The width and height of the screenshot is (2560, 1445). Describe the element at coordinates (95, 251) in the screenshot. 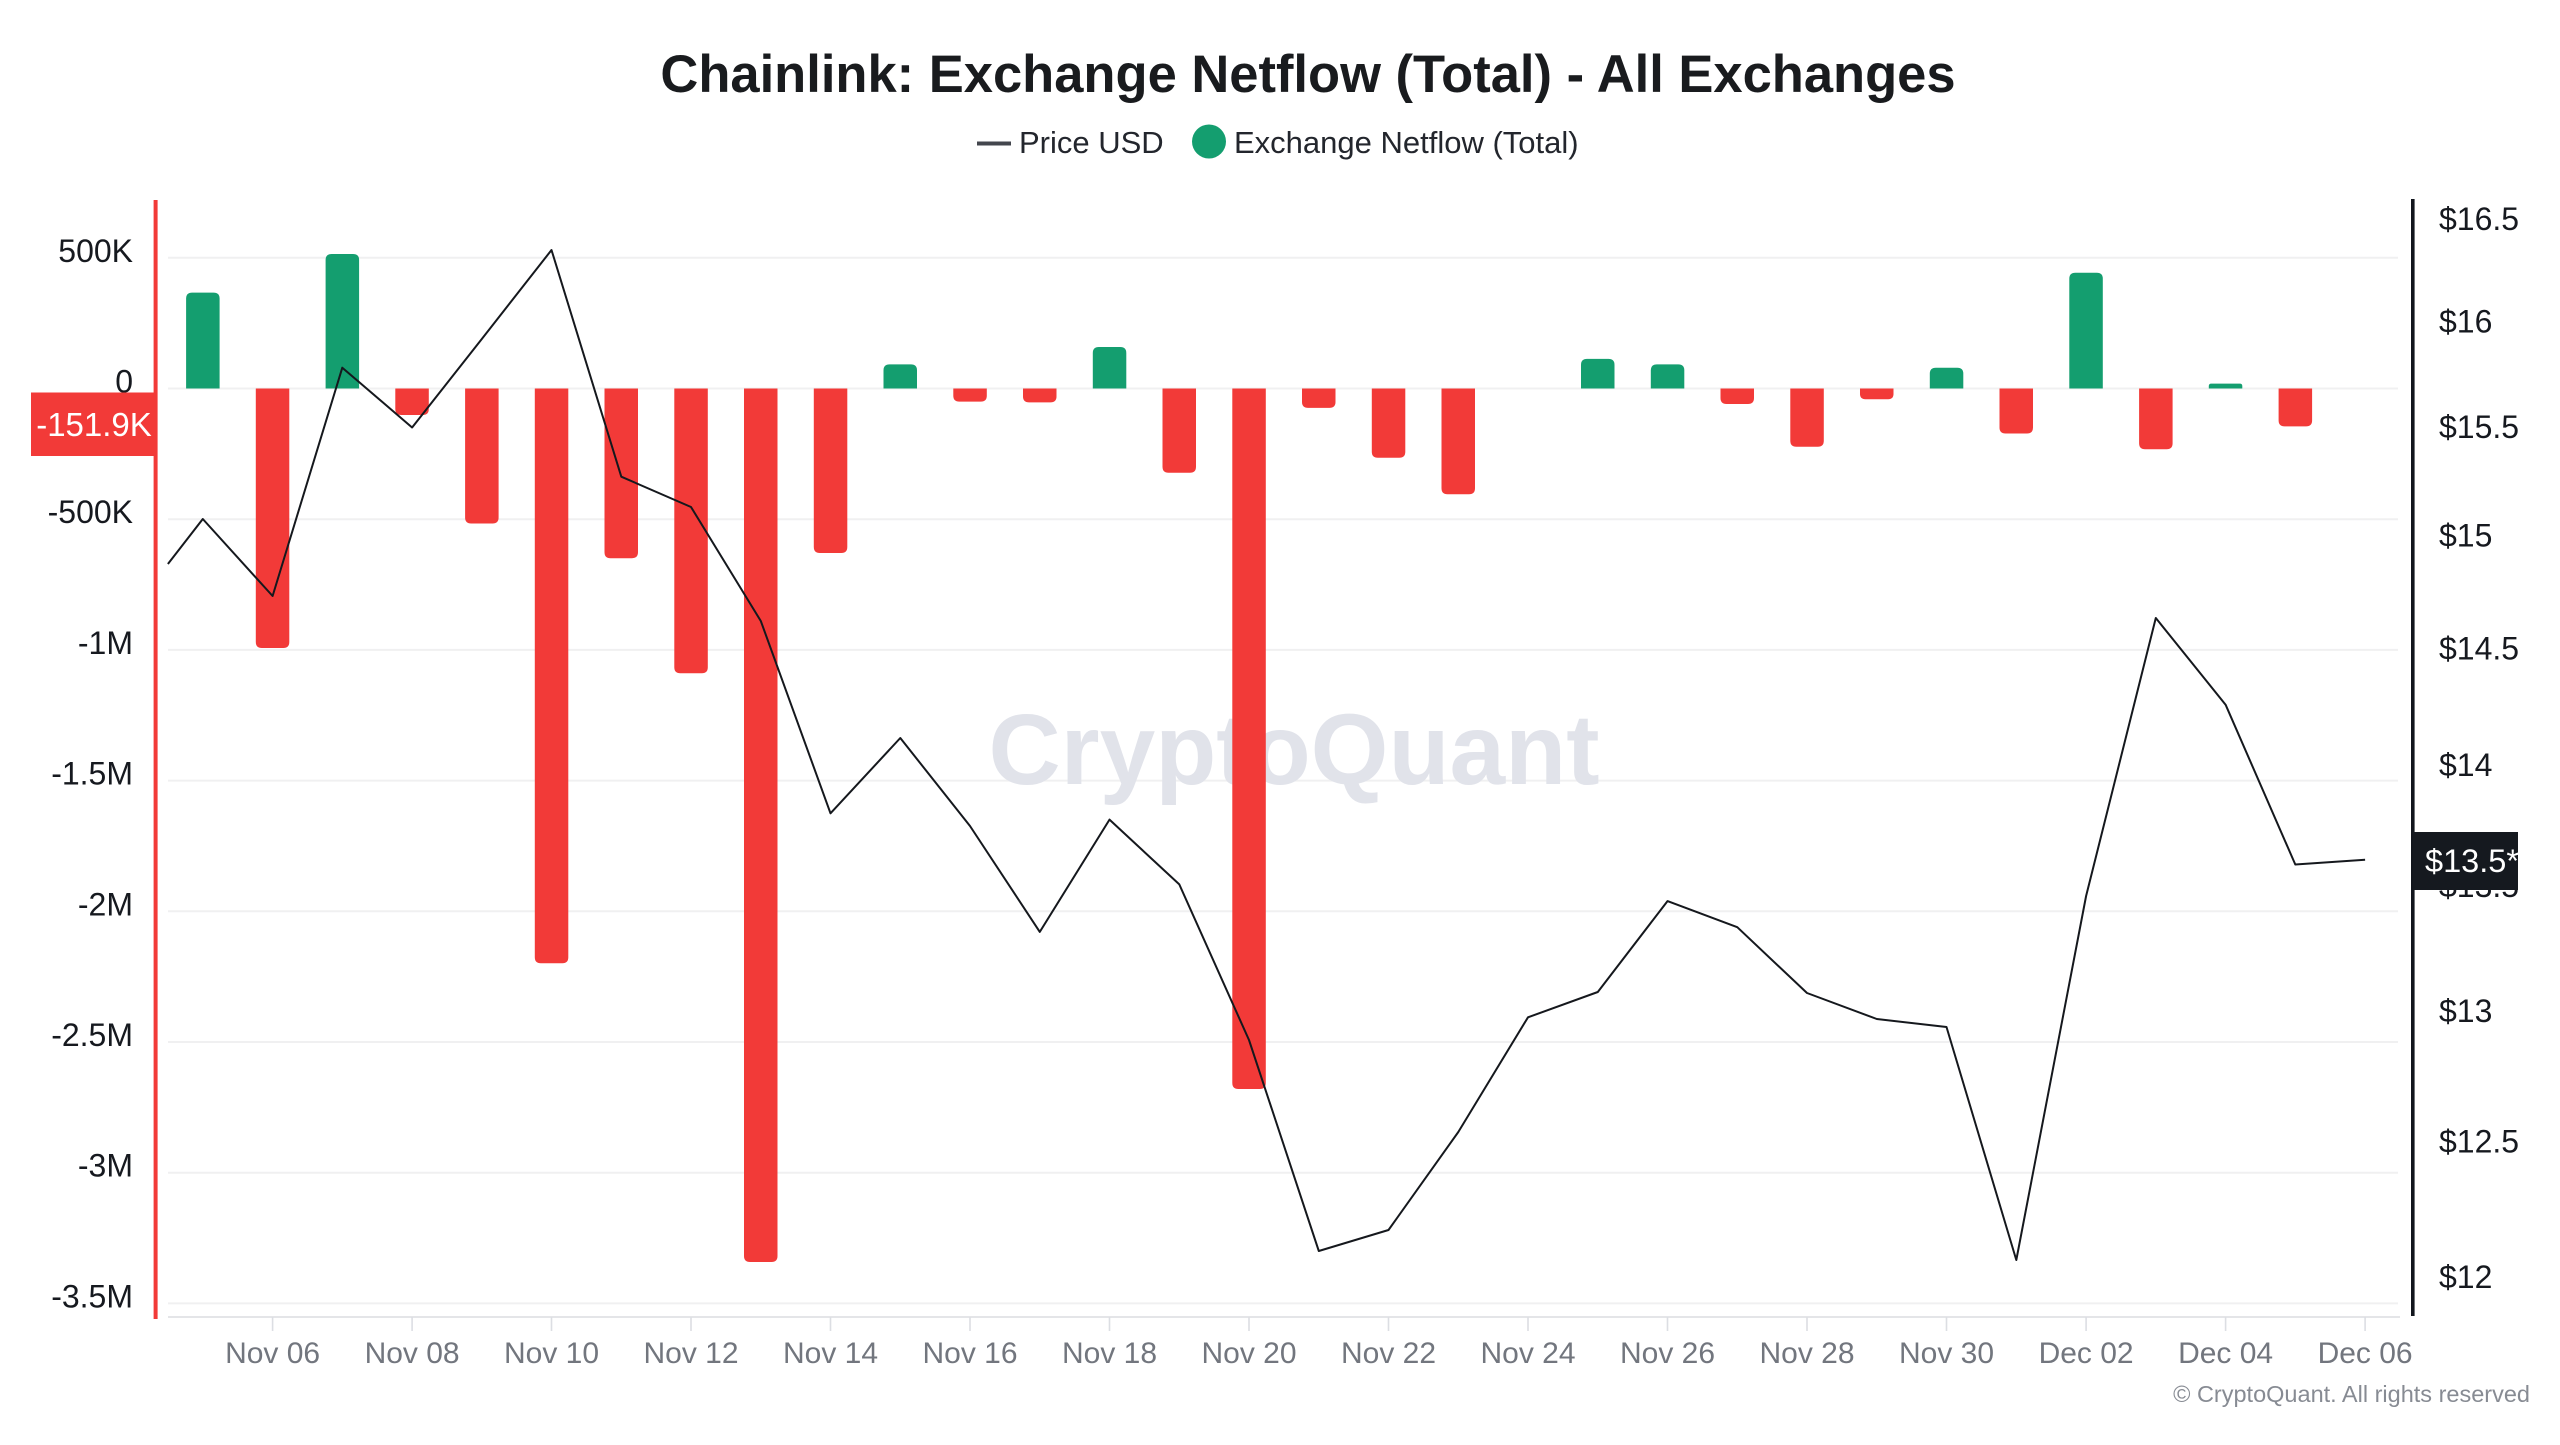

I see `svg-text: 500K` at that location.